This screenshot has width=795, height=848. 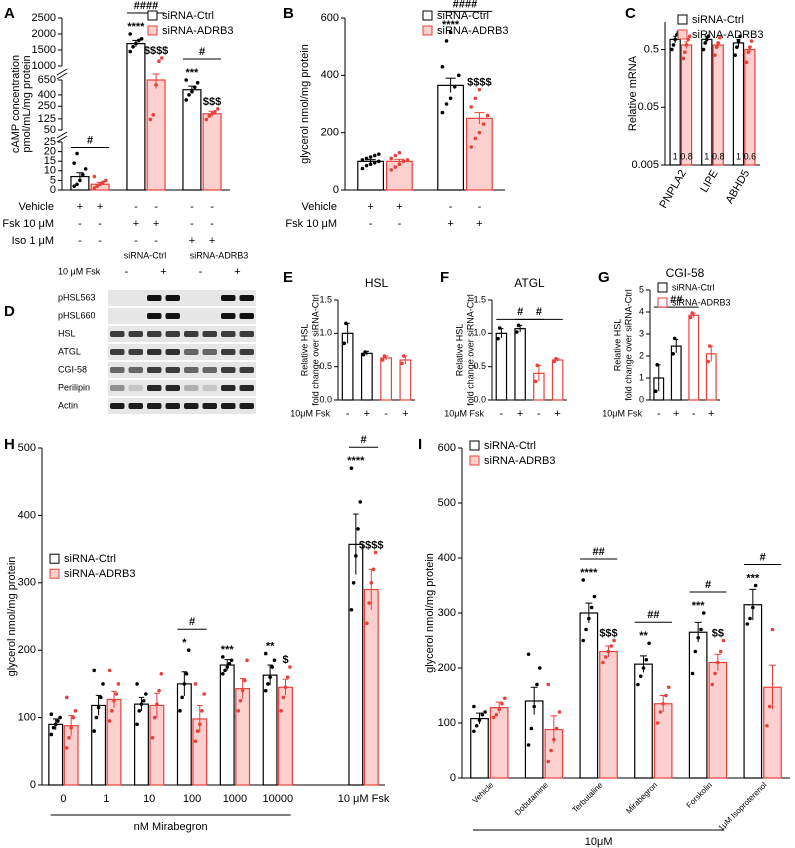 What do you see at coordinates (447, 503) in the screenshot?
I see `y-tick-label: 500` at bounding box center [447, 503].